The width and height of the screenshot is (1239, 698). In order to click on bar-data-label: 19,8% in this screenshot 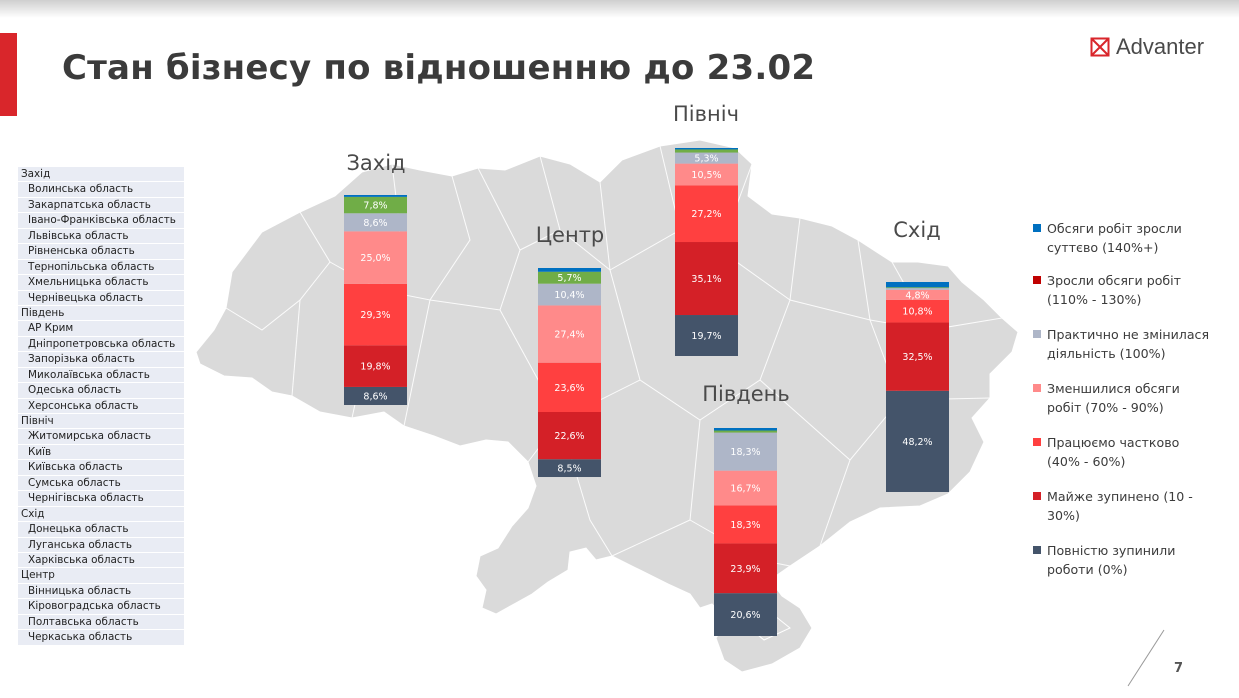, I will do `click(375, 367)`.